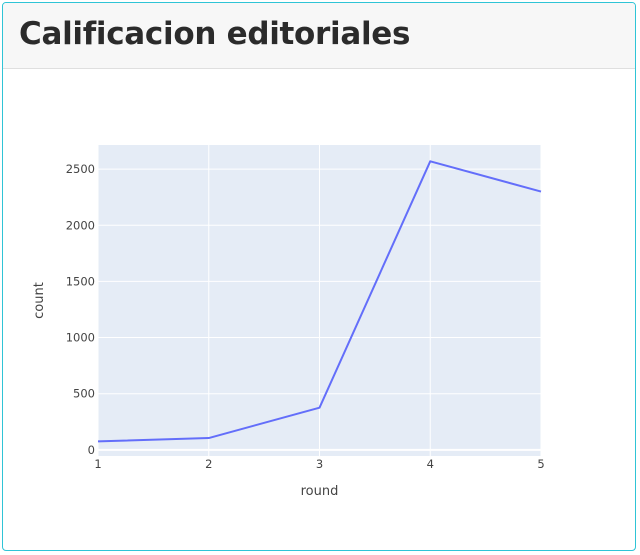 Image resolution: width=640 pixels, height=555 pixels. I want to click on chart-title: Calificacion editoriales, so click(215, 34).